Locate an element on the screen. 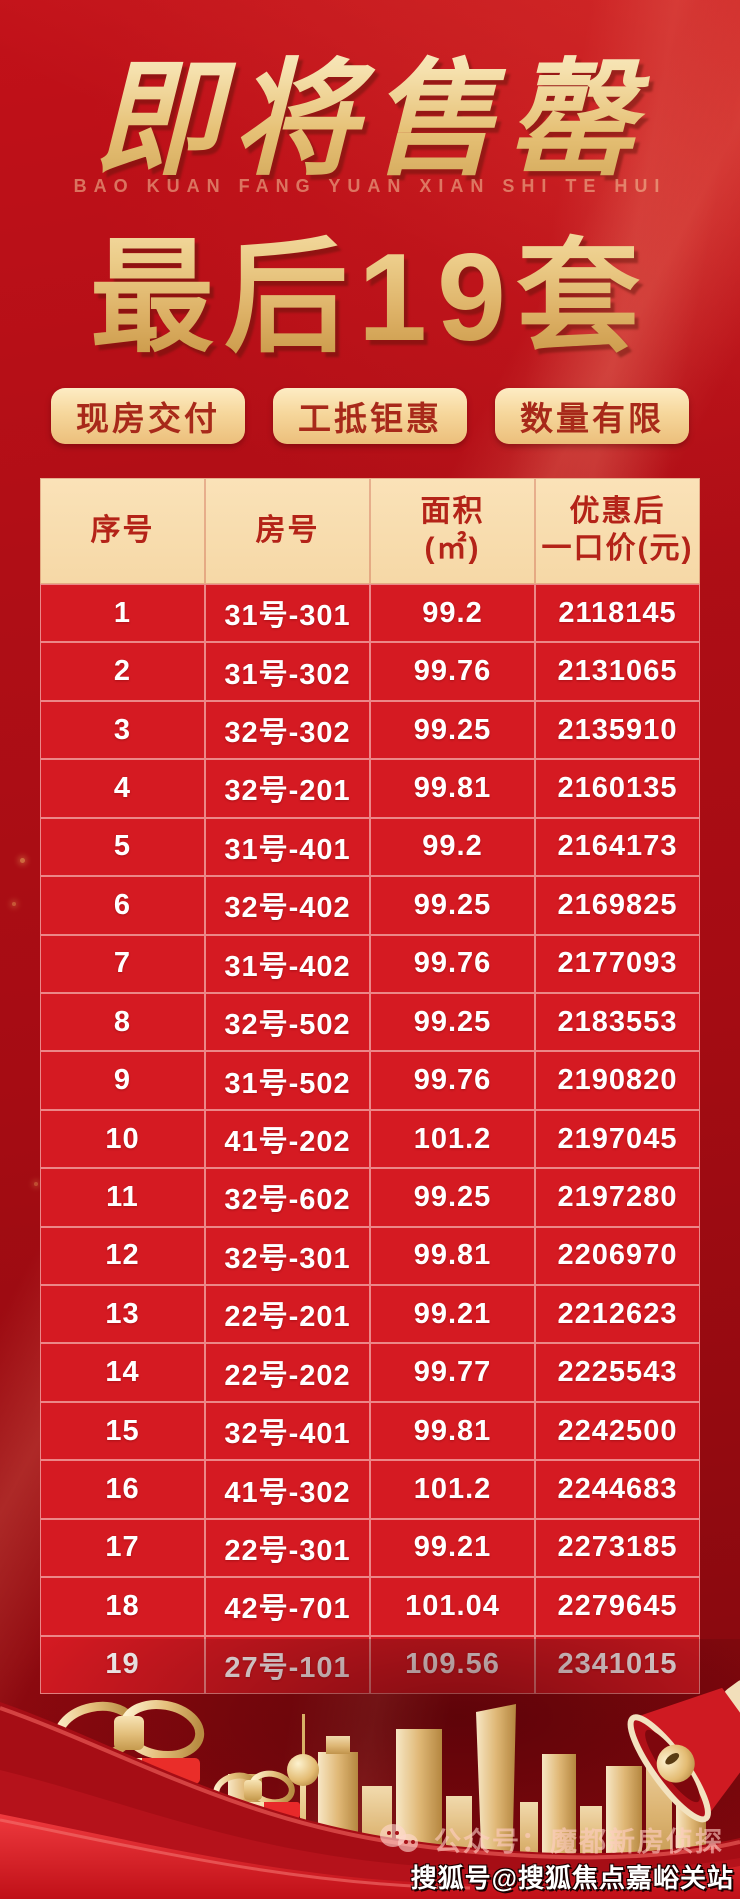 This screenshot has width=740, height=1899. footer-art is located at coordinates (370, 1789).